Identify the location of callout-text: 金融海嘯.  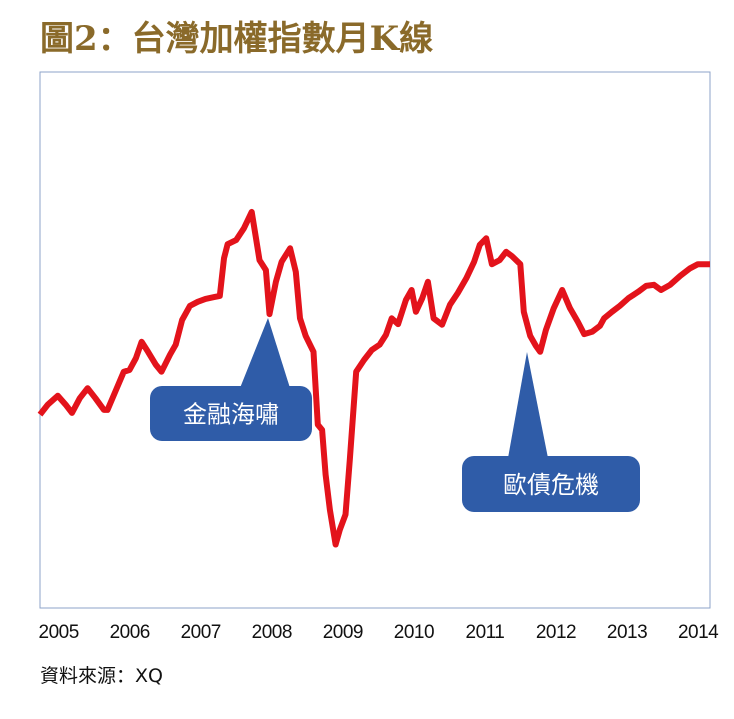
(231, 415).